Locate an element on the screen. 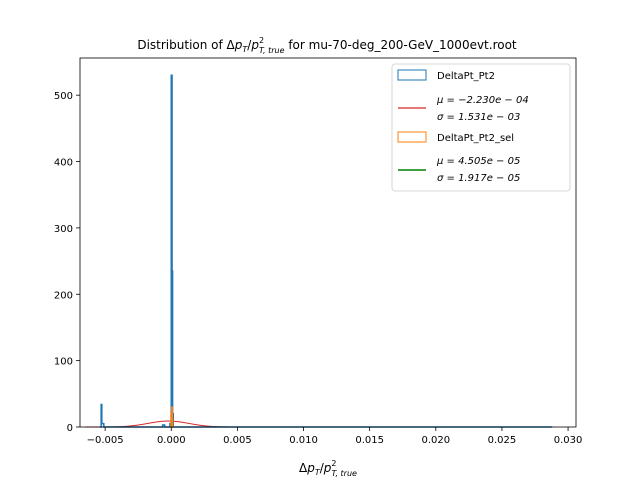  y-tick-label: 0 is located at coordinates (70, 428).